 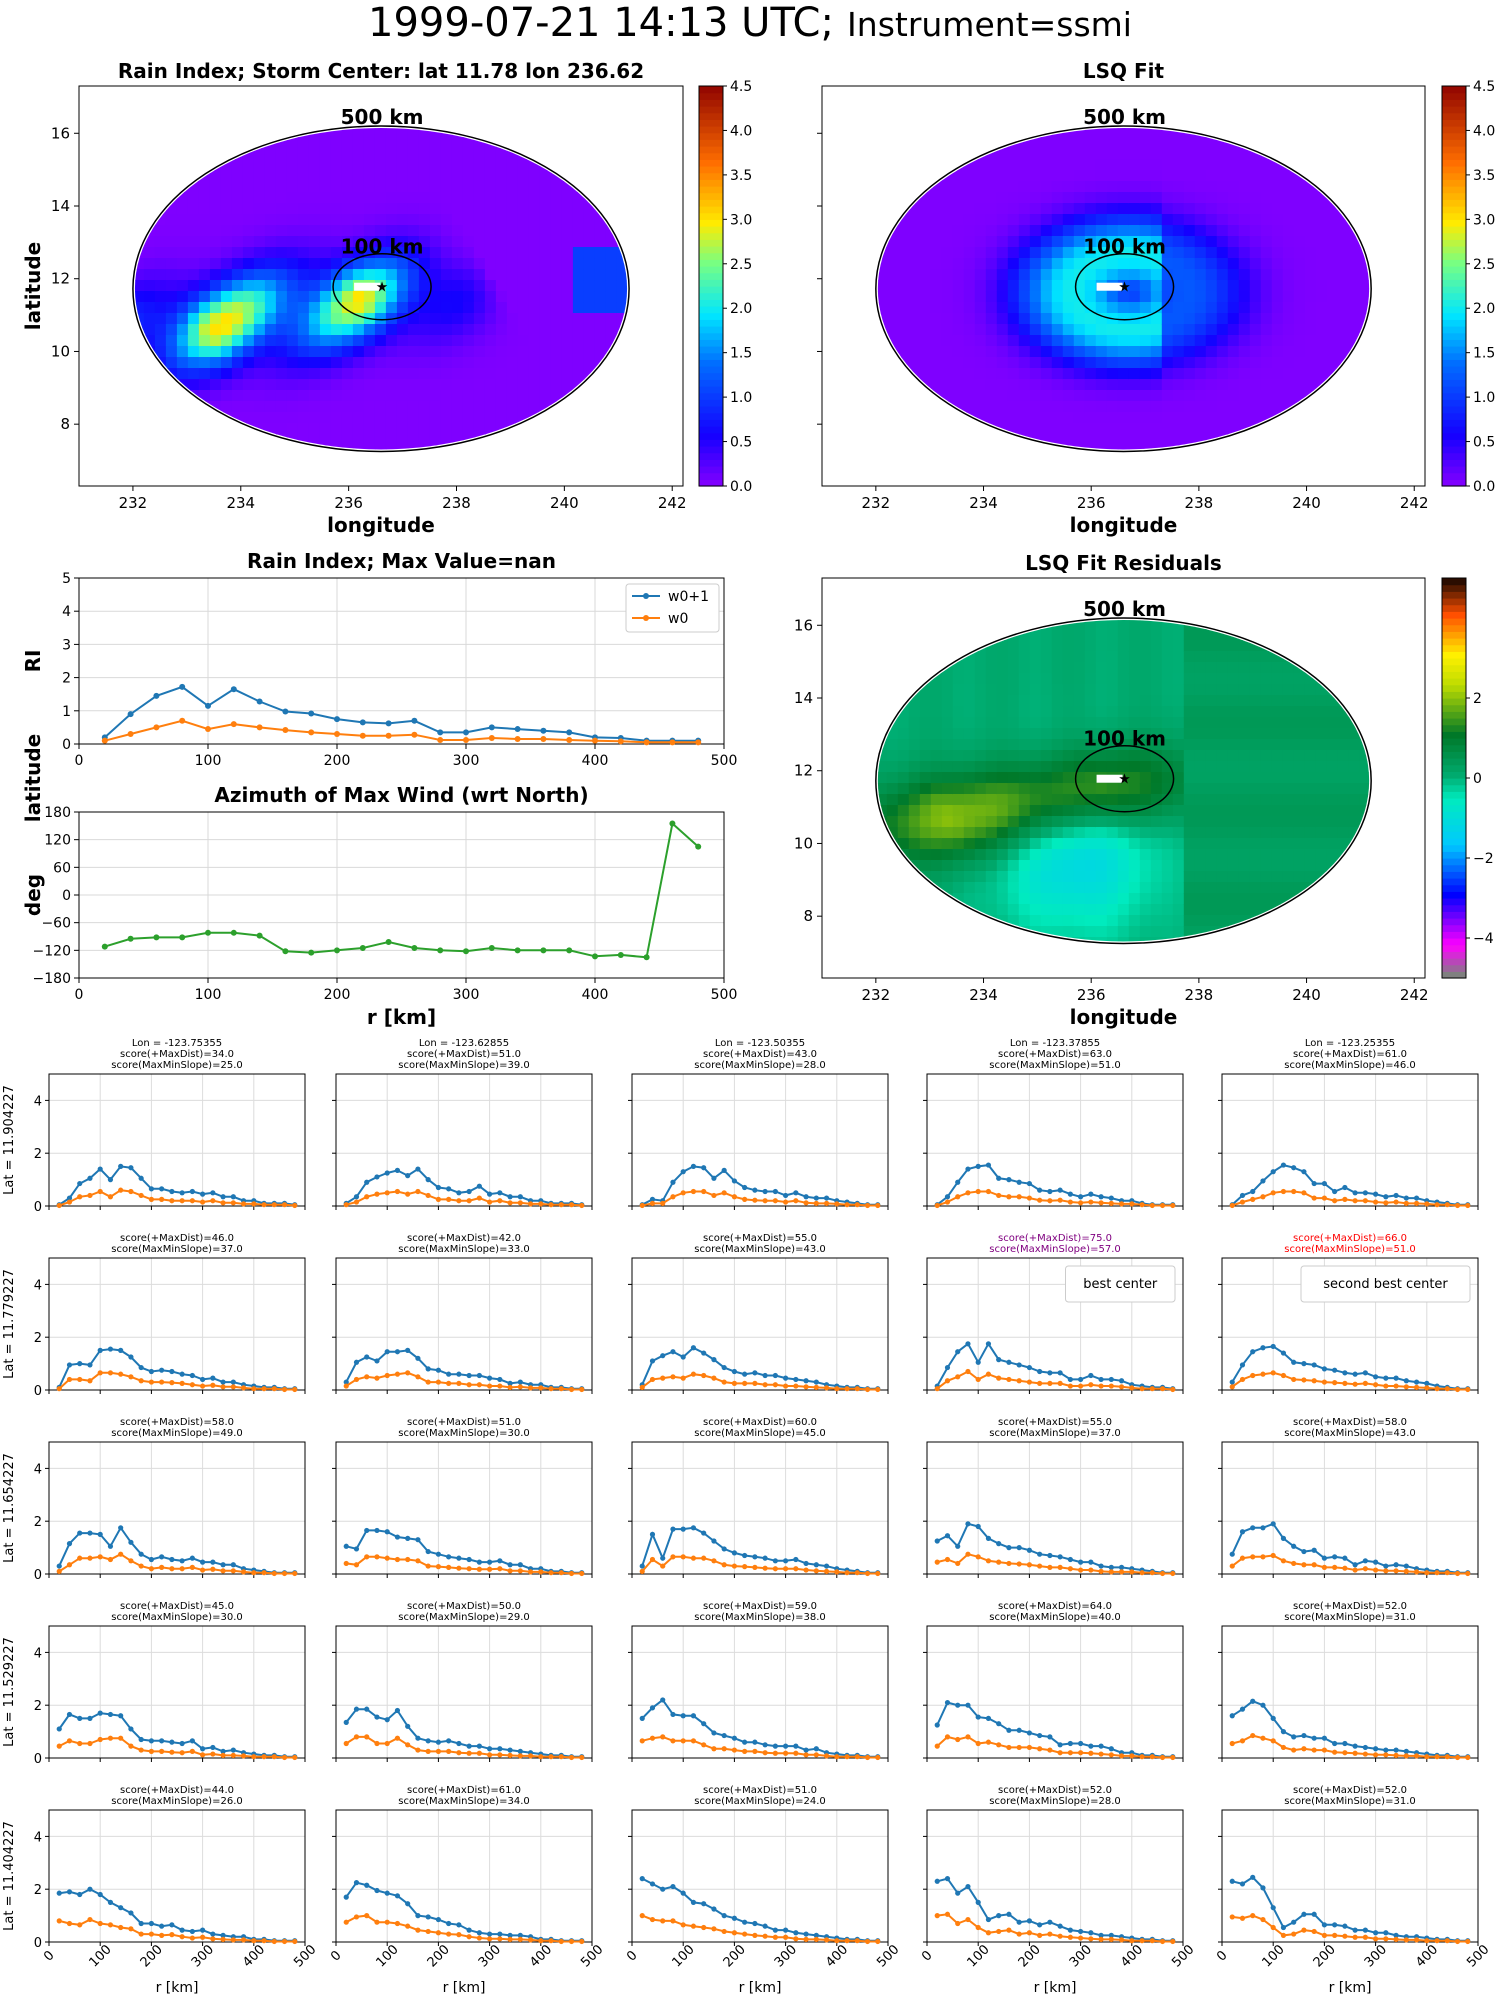 I want to click on orange-series-line, so click(x=1349, y=1381).